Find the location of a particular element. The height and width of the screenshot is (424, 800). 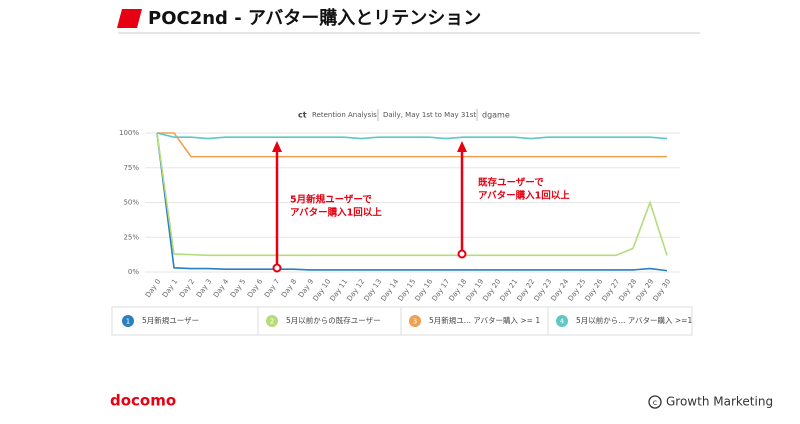

legend-label: 5月以前からの既存ユーザー is located at coordinates (333, 320).